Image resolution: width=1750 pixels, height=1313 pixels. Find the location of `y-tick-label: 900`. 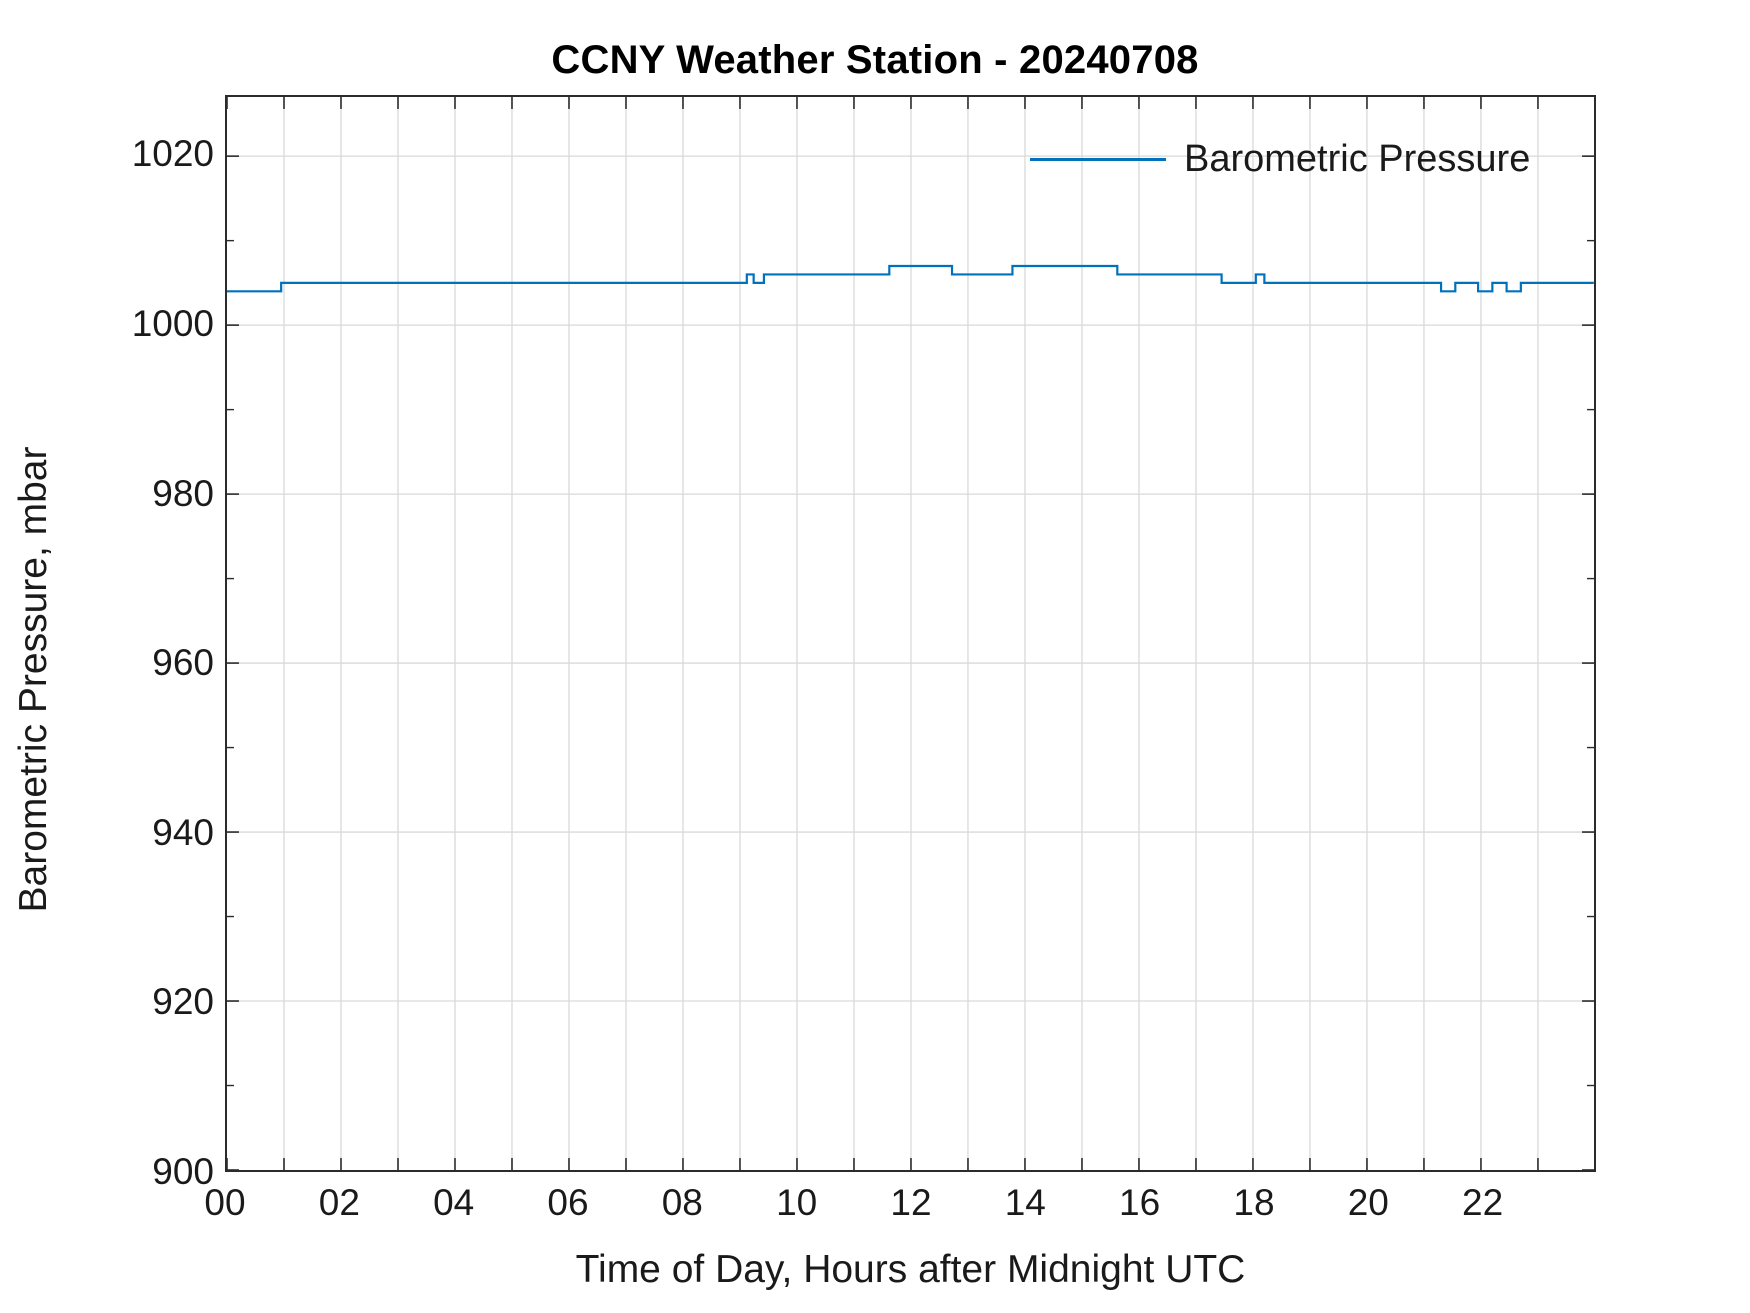

y-tick-label: 900 is located at coordinates (183, 1171).